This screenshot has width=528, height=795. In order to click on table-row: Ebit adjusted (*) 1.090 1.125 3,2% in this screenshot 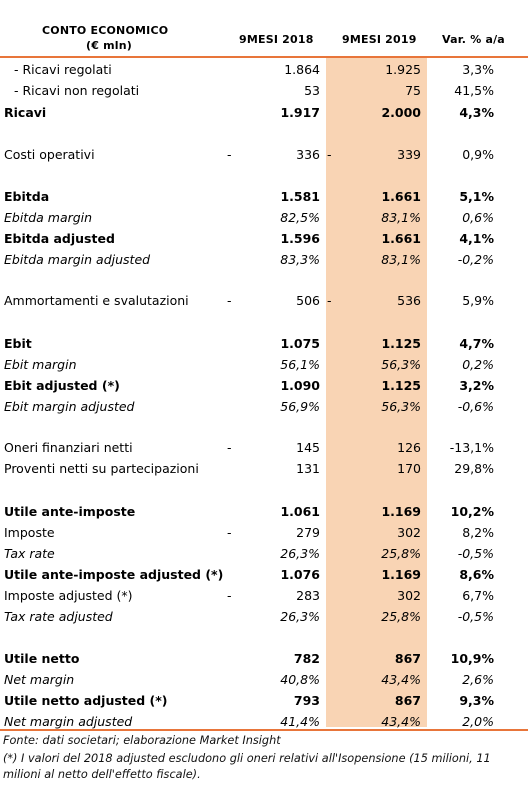, I will do `click(249, 385)`.